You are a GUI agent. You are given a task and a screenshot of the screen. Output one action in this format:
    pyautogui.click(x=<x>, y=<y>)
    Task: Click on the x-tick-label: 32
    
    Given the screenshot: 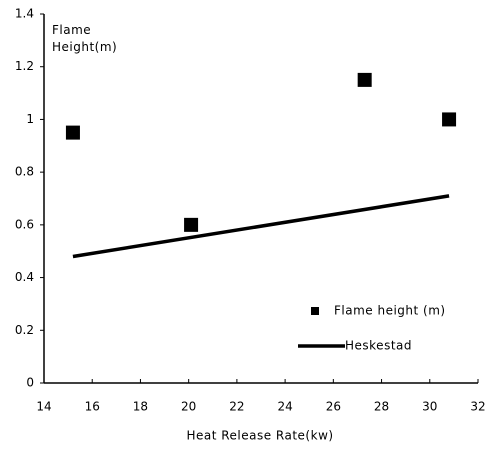 What is the action you would take?
    pyautogui.click(x=477, y=407)
    